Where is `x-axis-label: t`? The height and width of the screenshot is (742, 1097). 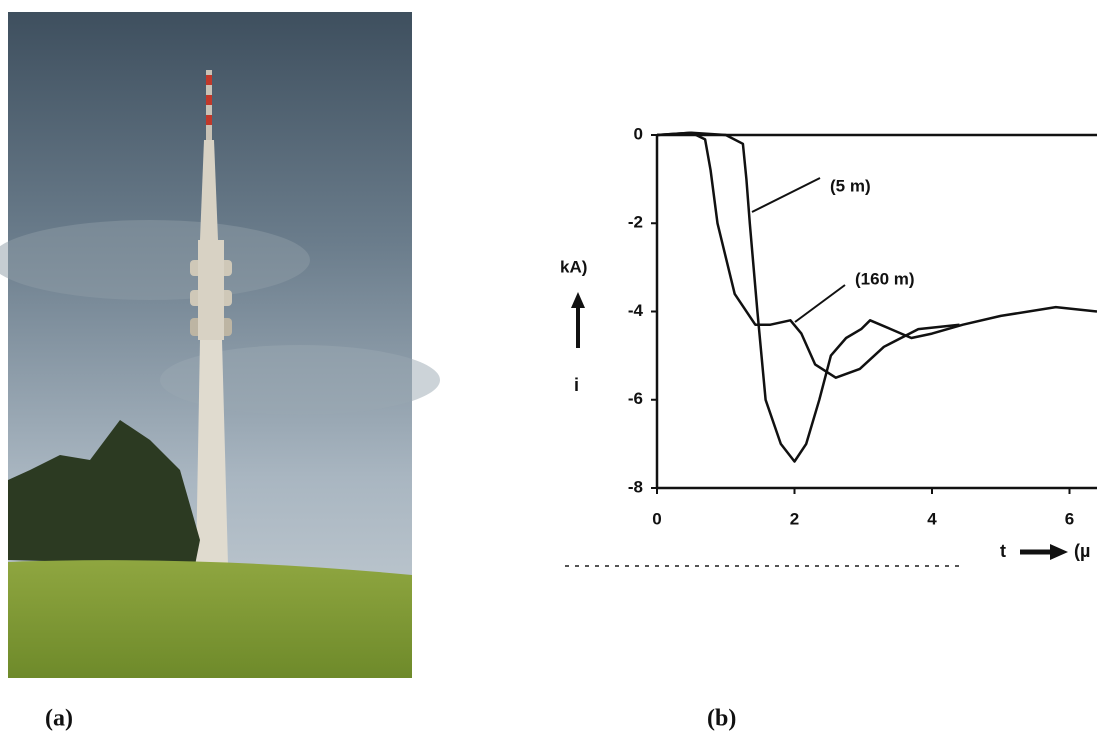 x-axis-label: t is located at coordinates (1003, 551).